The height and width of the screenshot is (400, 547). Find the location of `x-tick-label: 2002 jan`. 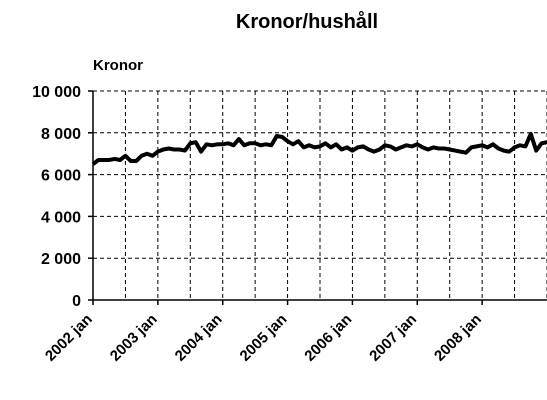

x-tick-label: 2002 jan is located at coordinates (69, 338).